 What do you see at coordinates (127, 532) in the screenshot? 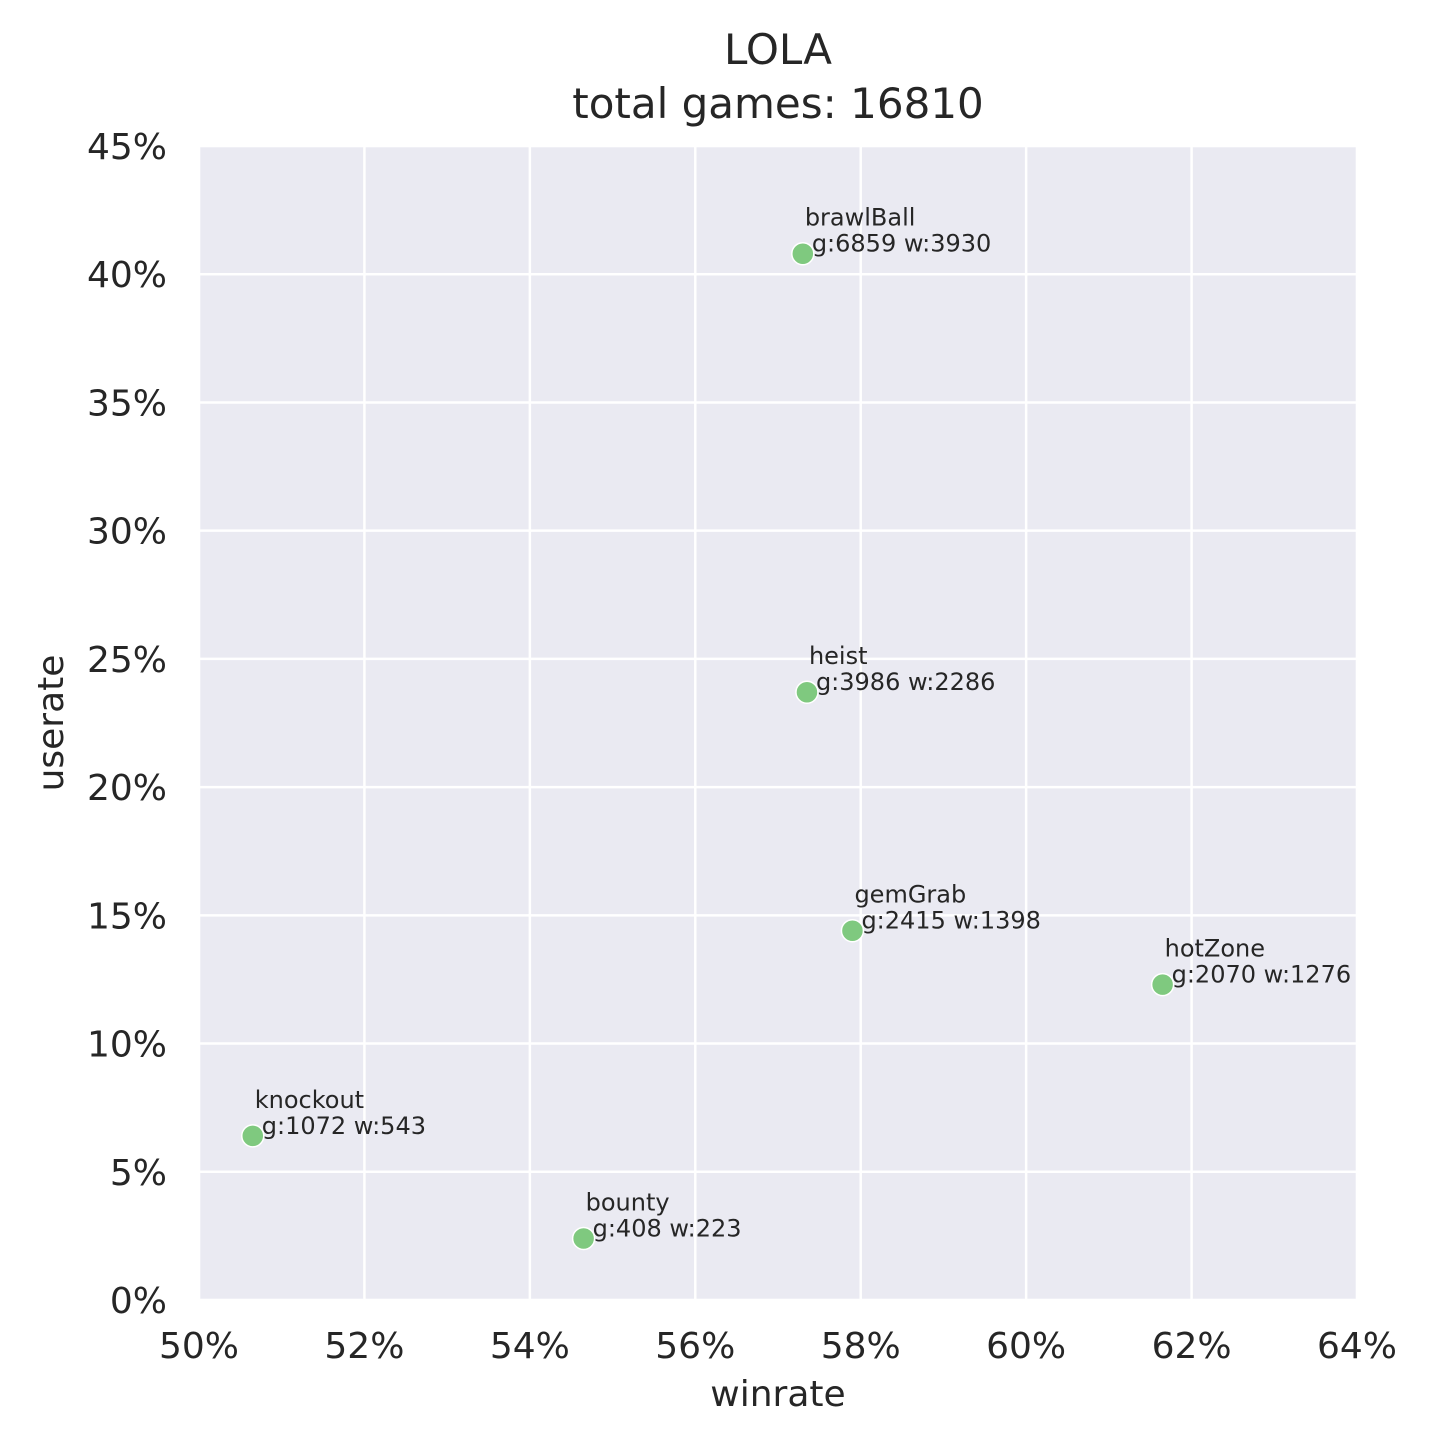
I see `y-tick-label: 30%` at bounding box center [127, 532].